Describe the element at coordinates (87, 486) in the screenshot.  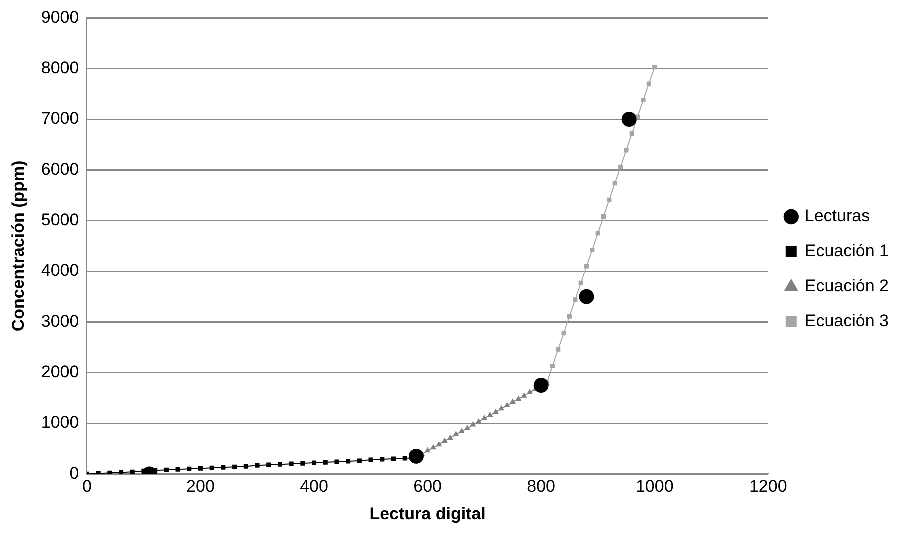
I see `x-tick-label: 0` at that location.